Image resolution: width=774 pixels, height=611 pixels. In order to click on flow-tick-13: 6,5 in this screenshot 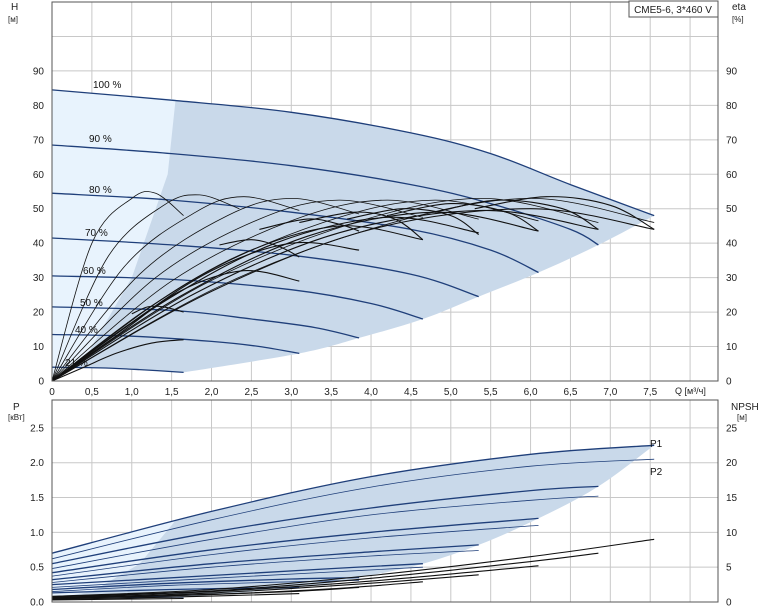, I will do `click(570, 392)`.